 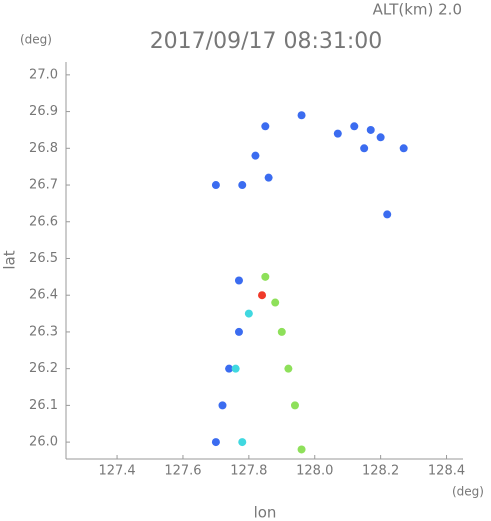 I want to click on y-tick-label: 26.4, so click(x=43, y=295).